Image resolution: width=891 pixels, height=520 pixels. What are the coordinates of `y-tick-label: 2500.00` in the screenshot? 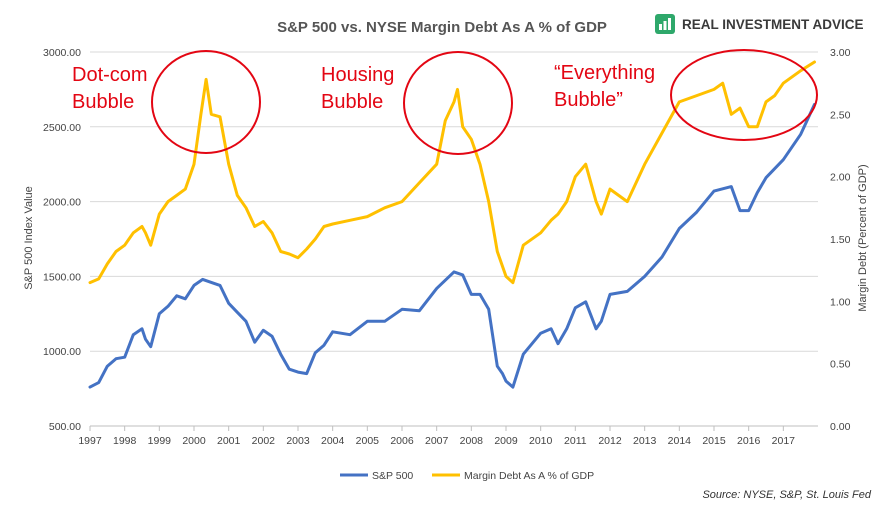 It's located at (62, 128).